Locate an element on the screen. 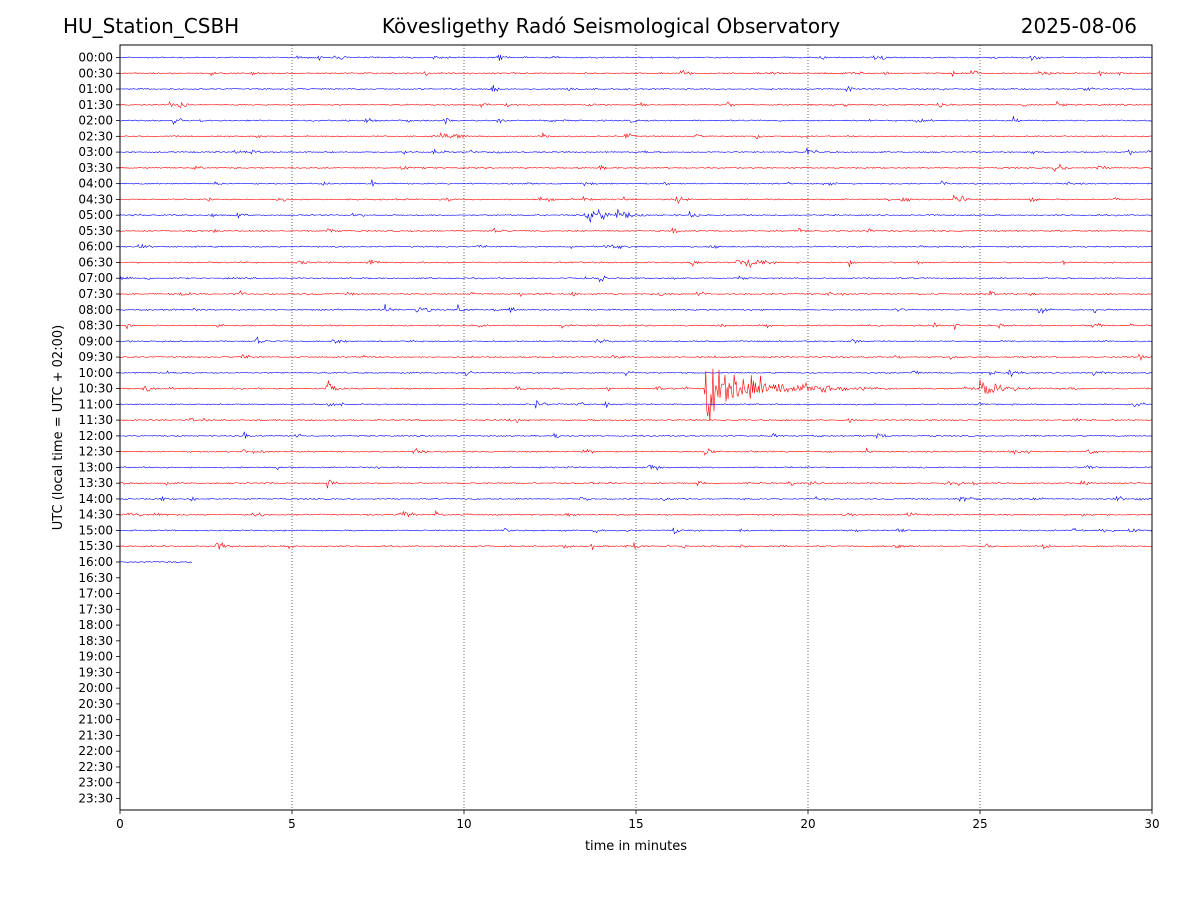  y-tick-label-1700: 17:00 is located at coordinates (95, 594).